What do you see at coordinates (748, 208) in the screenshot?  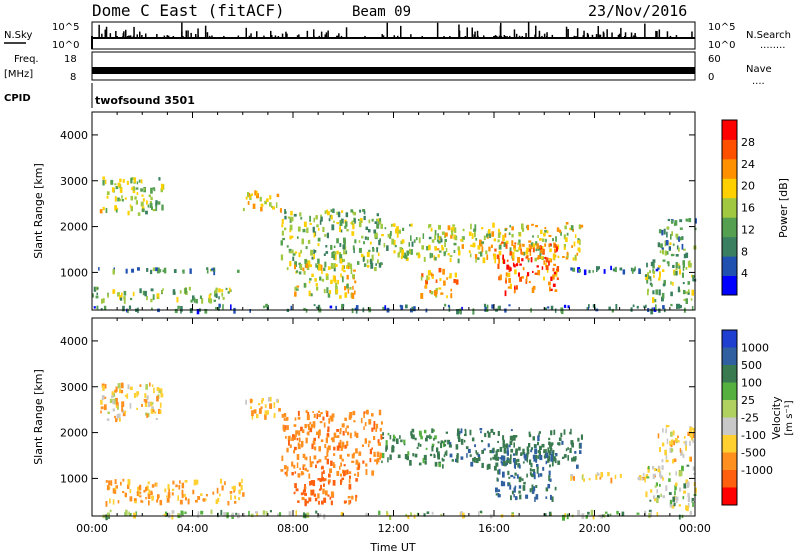 I see `colorbar-tick-label: 16` at bounding box center [748, 208].